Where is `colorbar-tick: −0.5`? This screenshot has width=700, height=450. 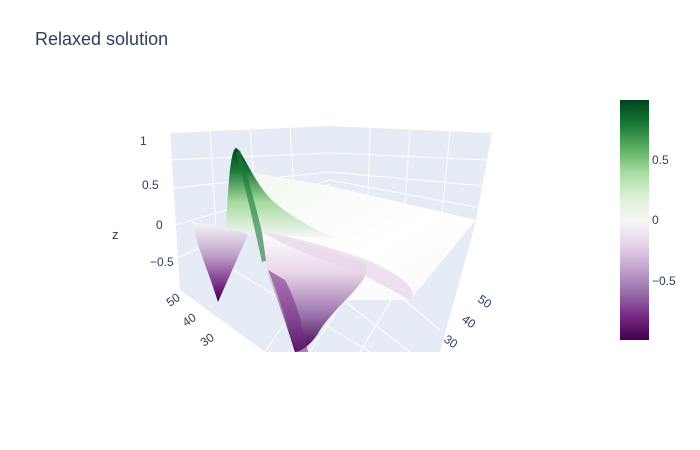
colorbar-tick: −0.5 is located at coordinates (664, 281).